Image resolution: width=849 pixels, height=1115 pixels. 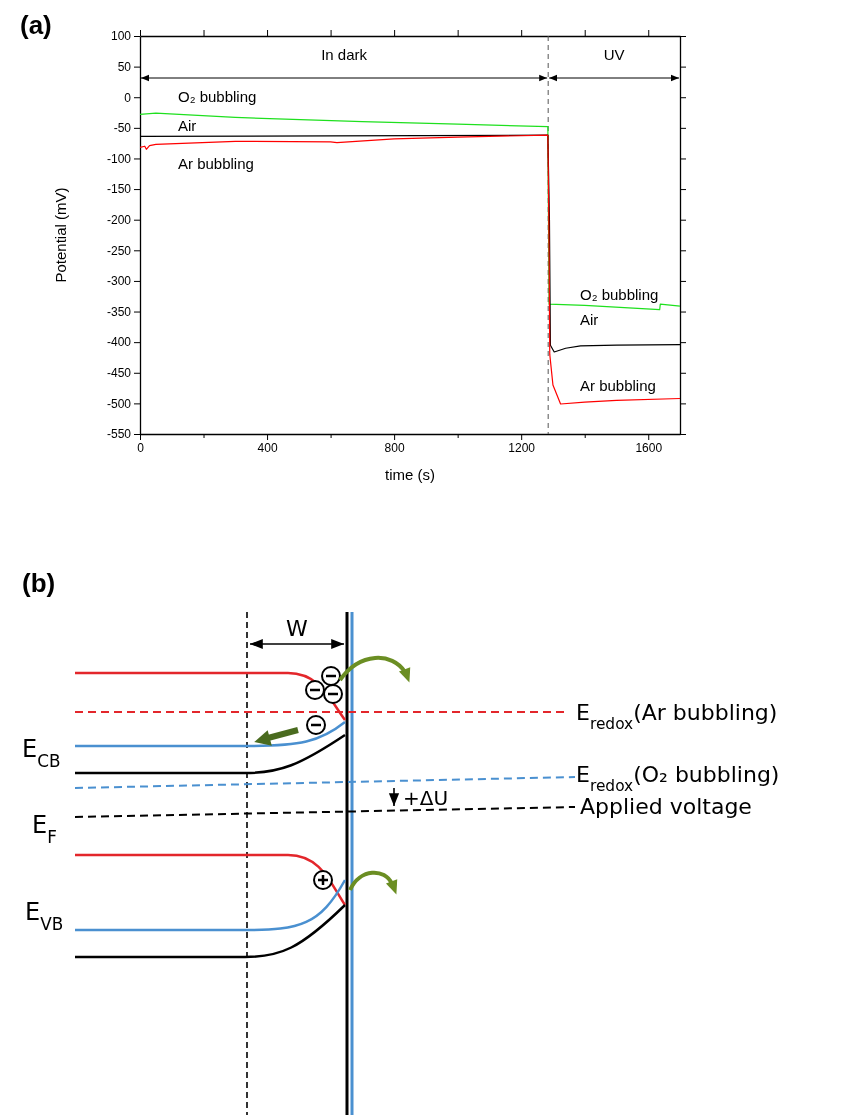 What do you see at coordinates (128, 97) in the screenshot?
I see `y-tick-label: 0` at bounding box center [128, 97].